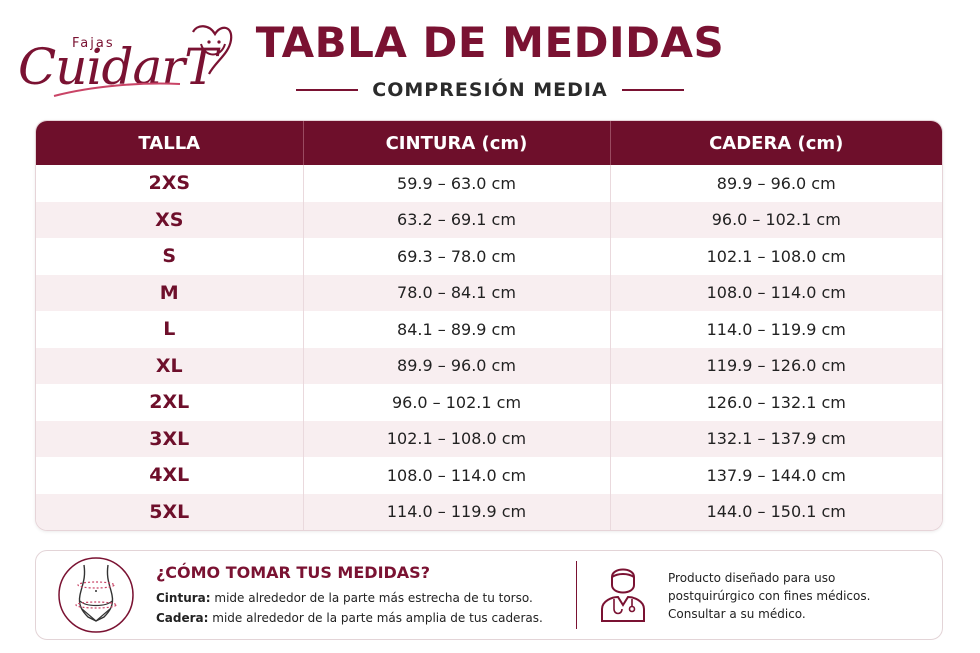 This screenshot has width=980, height=653. What do you see at coordinates (170, 511) in the screenshot?
I see `size-cell: 5XL` at bounding box center [170, 511].